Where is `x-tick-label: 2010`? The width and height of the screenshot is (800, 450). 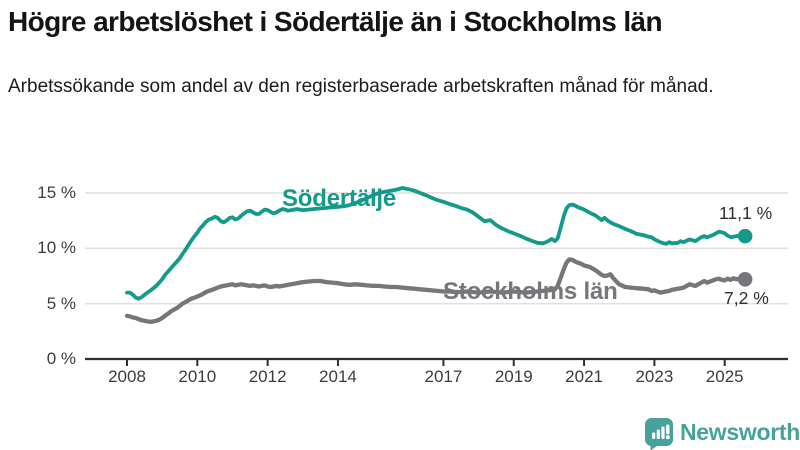
x-tick-label: 2010 is located at coordinates (197, 376).